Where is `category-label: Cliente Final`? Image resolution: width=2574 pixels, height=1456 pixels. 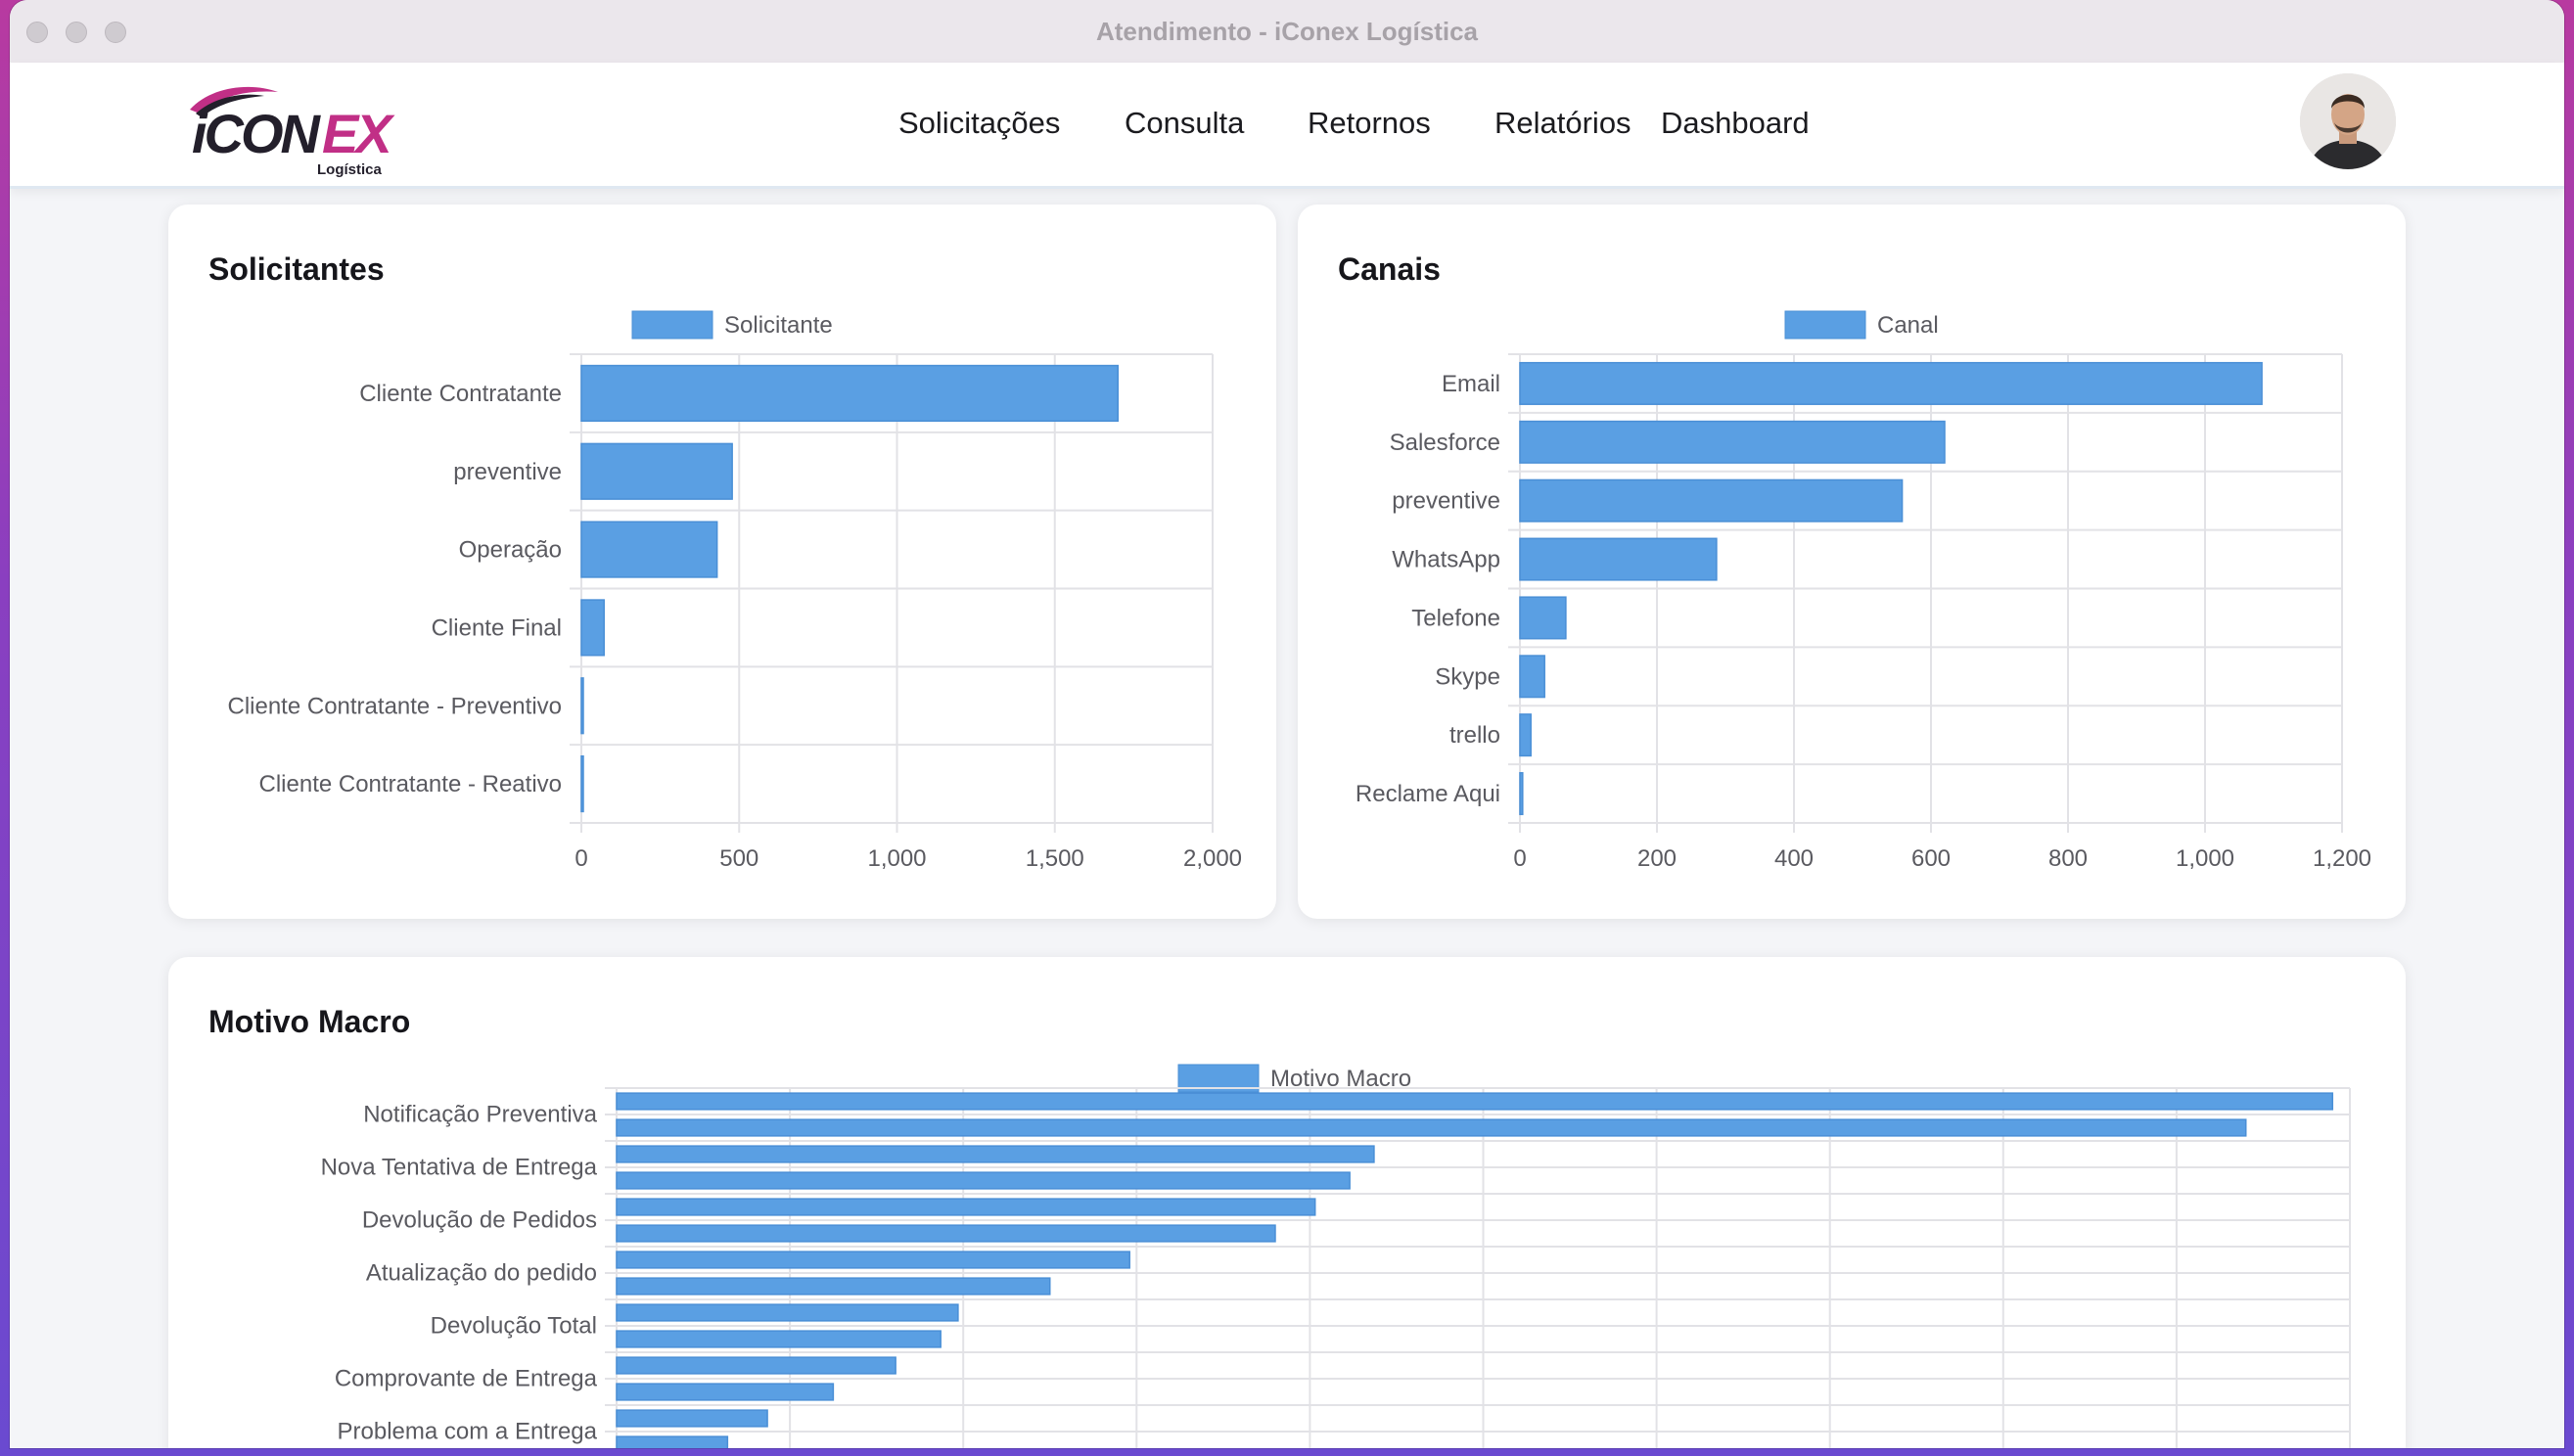 category-label: Cliente Final is located at coordinates (497, 627).